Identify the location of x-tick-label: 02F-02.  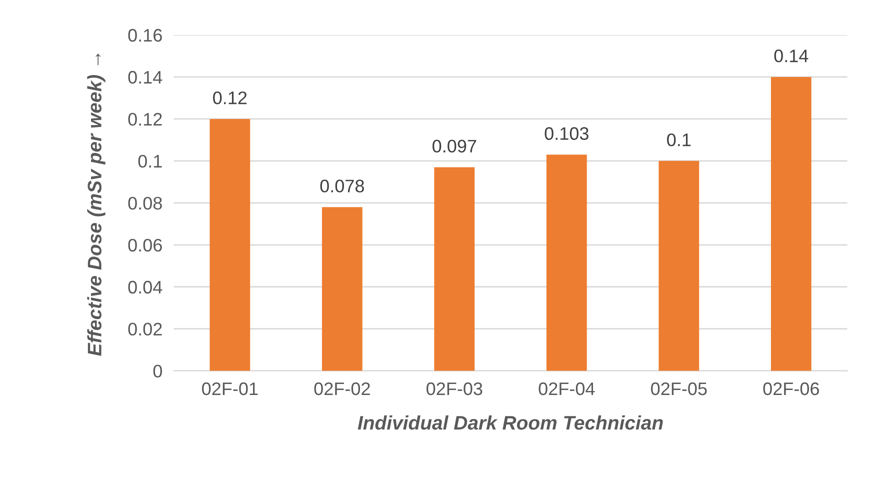
(342, 389).